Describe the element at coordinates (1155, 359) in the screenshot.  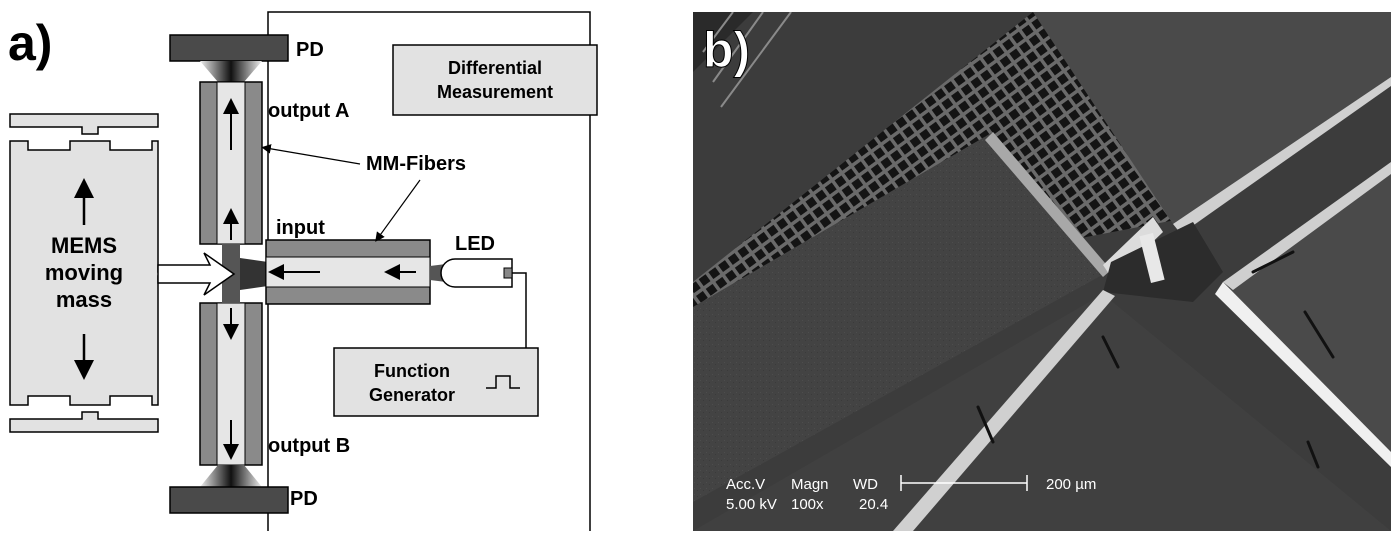
I see `release-slits` at that location.